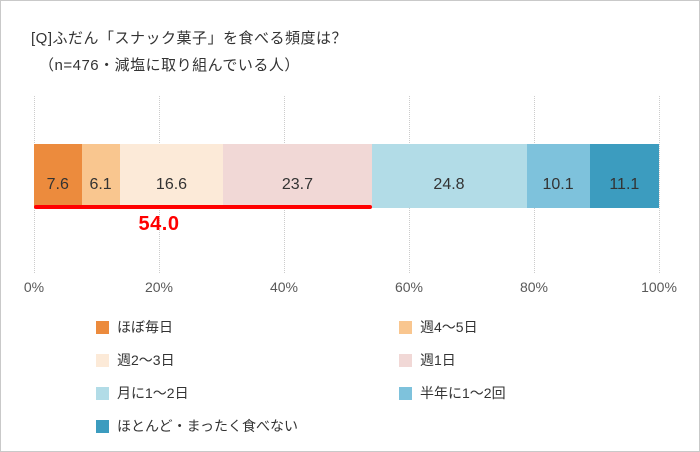 The width and height of the screenshot is (700, 452). I want to click on x-tick-label: 60%, so click(409, 287).